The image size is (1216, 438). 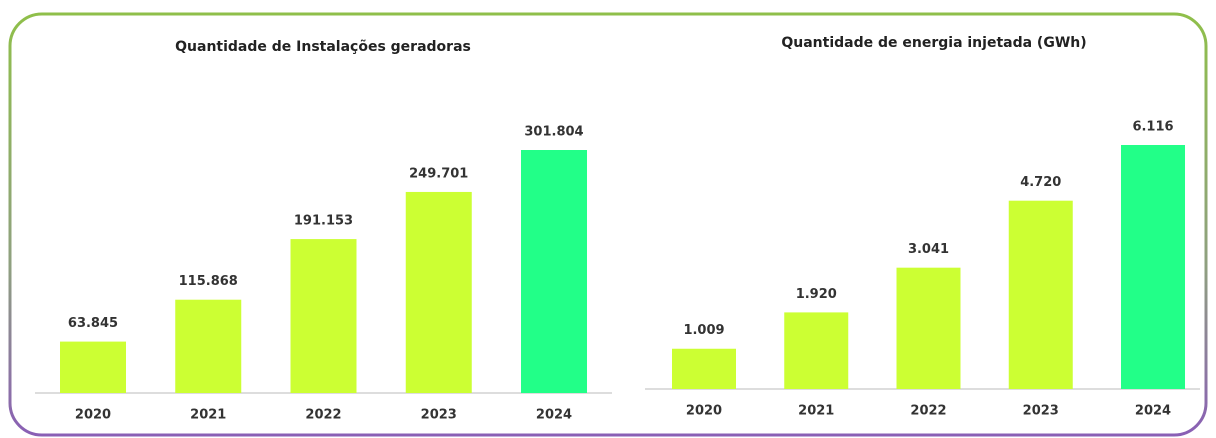 What do you see at coordinates (553, 132) in the screenshot?
I see `data-label: 301.804` at bounding box center [553, 132].